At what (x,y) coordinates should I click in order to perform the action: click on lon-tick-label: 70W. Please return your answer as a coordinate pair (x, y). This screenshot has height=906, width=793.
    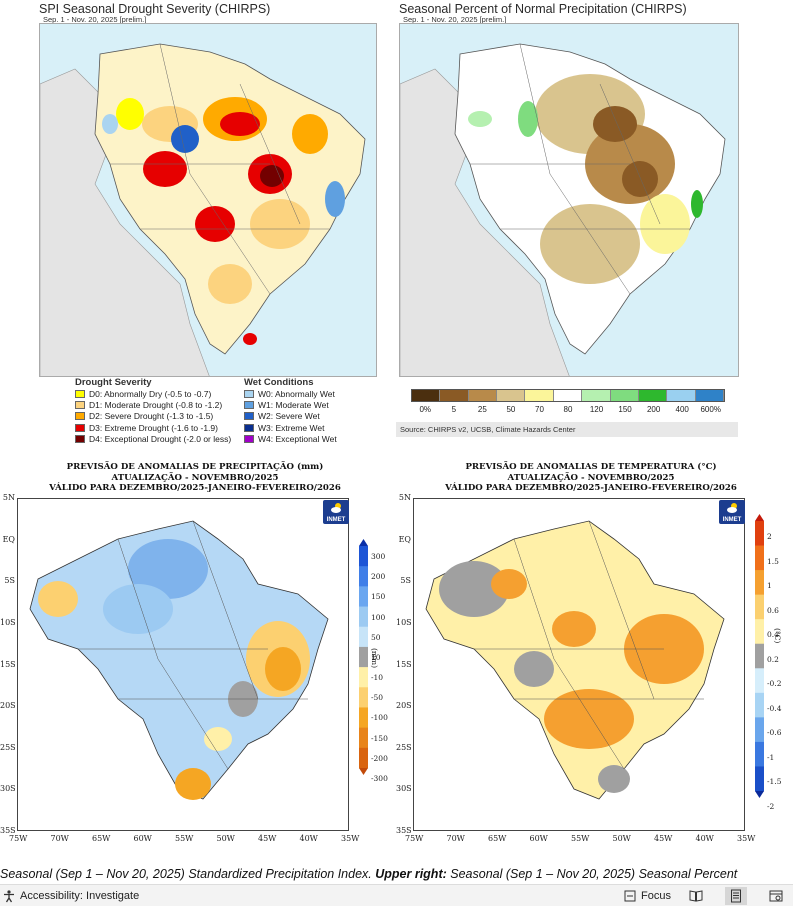
    Looking at the image, I should click on (455, 838).